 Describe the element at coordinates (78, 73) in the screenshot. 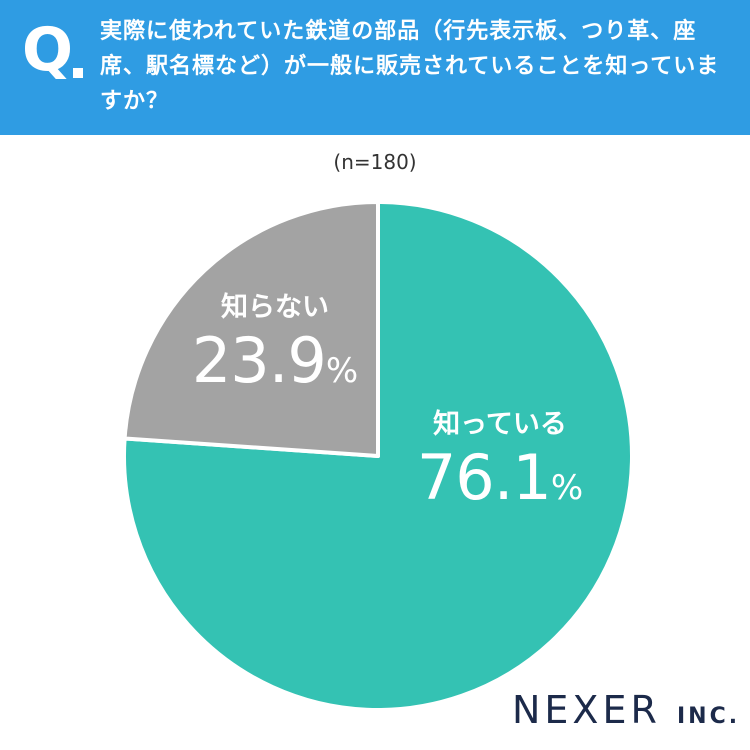

I see `q-dot` at that location.